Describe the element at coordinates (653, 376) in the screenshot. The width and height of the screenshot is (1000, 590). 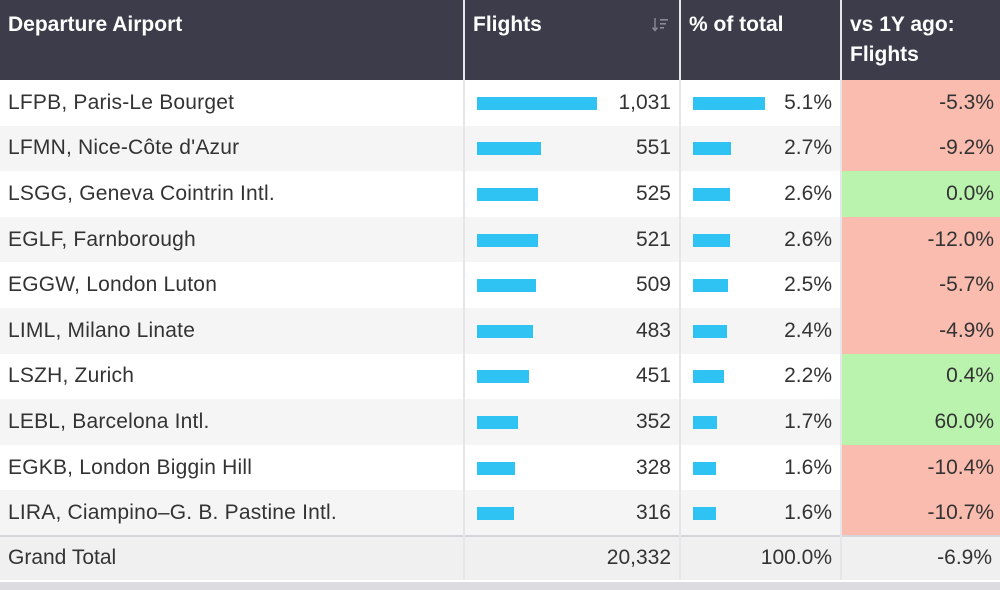
I see `flights-value: 451` at that location.